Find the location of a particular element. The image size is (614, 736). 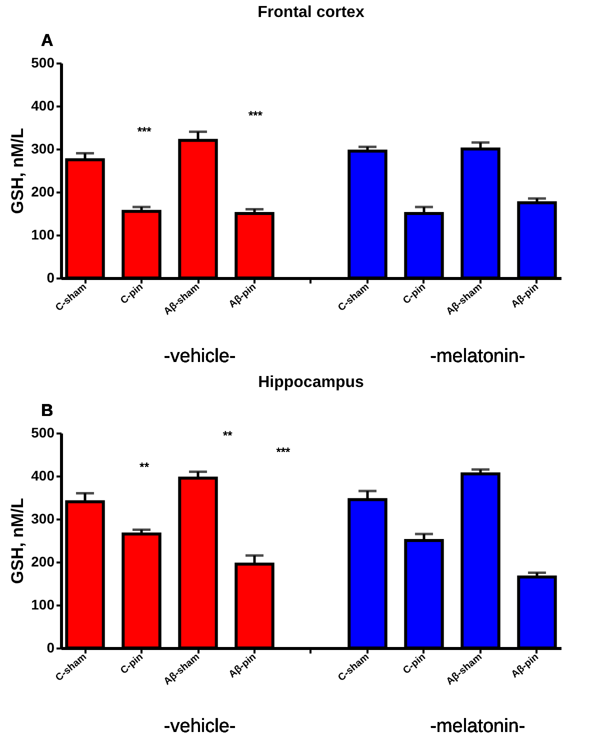

chart-title: Hippocampus is located at coordinates (311, 382).